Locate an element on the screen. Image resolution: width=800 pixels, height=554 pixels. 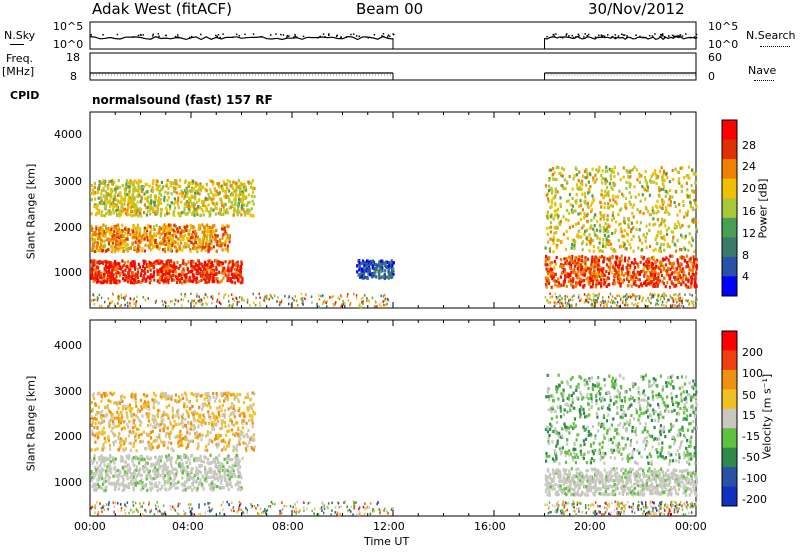
vel-cbar-tick-m100: -100 is located at coordinates (754, 478).